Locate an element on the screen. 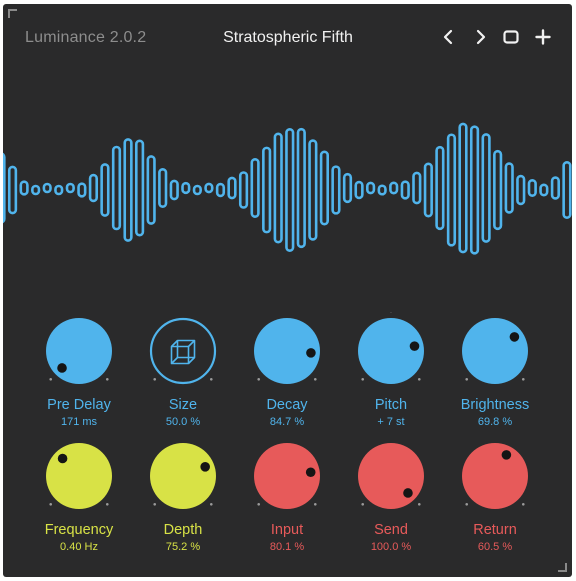  next-preset-button is located at coordinates (480, 37).